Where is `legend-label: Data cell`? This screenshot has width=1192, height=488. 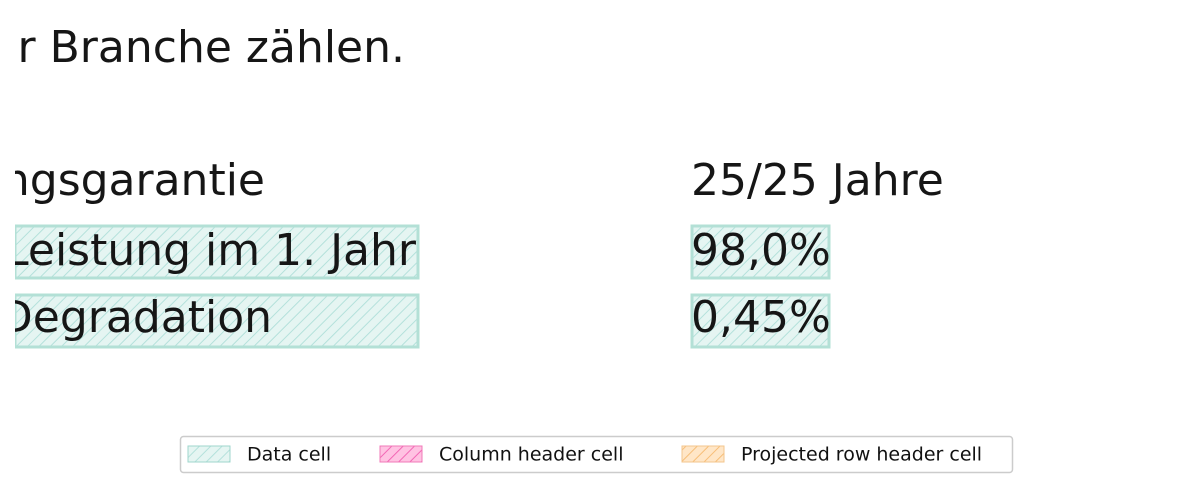 legend-label: Data cell is located at coordinates (289, 455).